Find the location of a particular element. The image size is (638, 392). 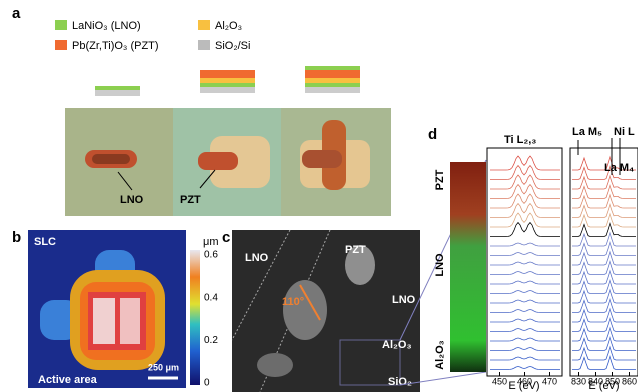

legend-label: Pb(Zr,Ti)O₃ (PZT) is located at coordinates (115, 46).